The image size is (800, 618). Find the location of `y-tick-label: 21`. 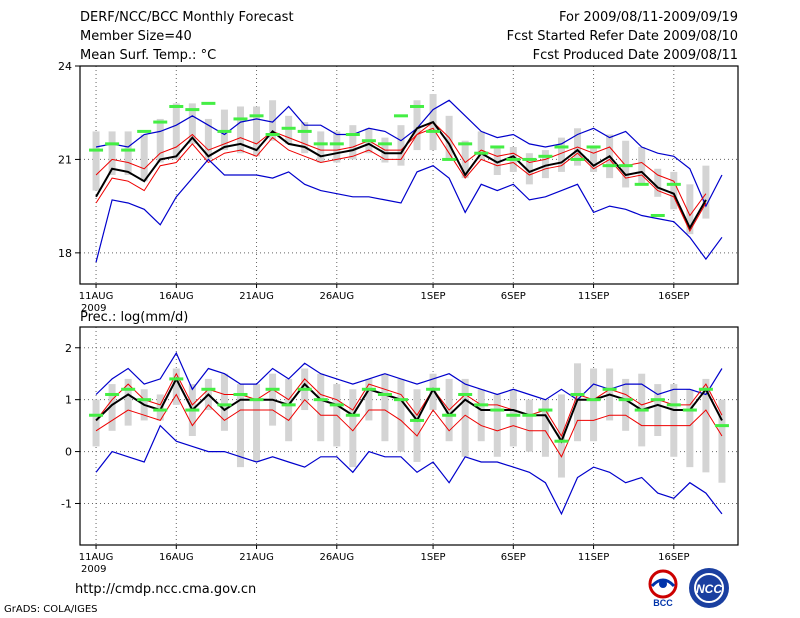

y-tick-label: 21 is located at coordinates (65, 159).